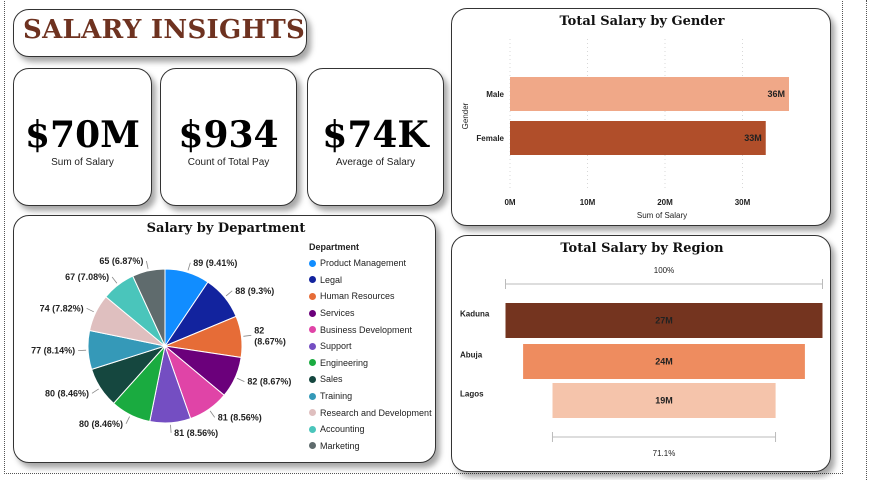  What do you see at coordinates (336, 346) in the screenshot?
I see `legend-label: Support` at bounding box center [336, 346].